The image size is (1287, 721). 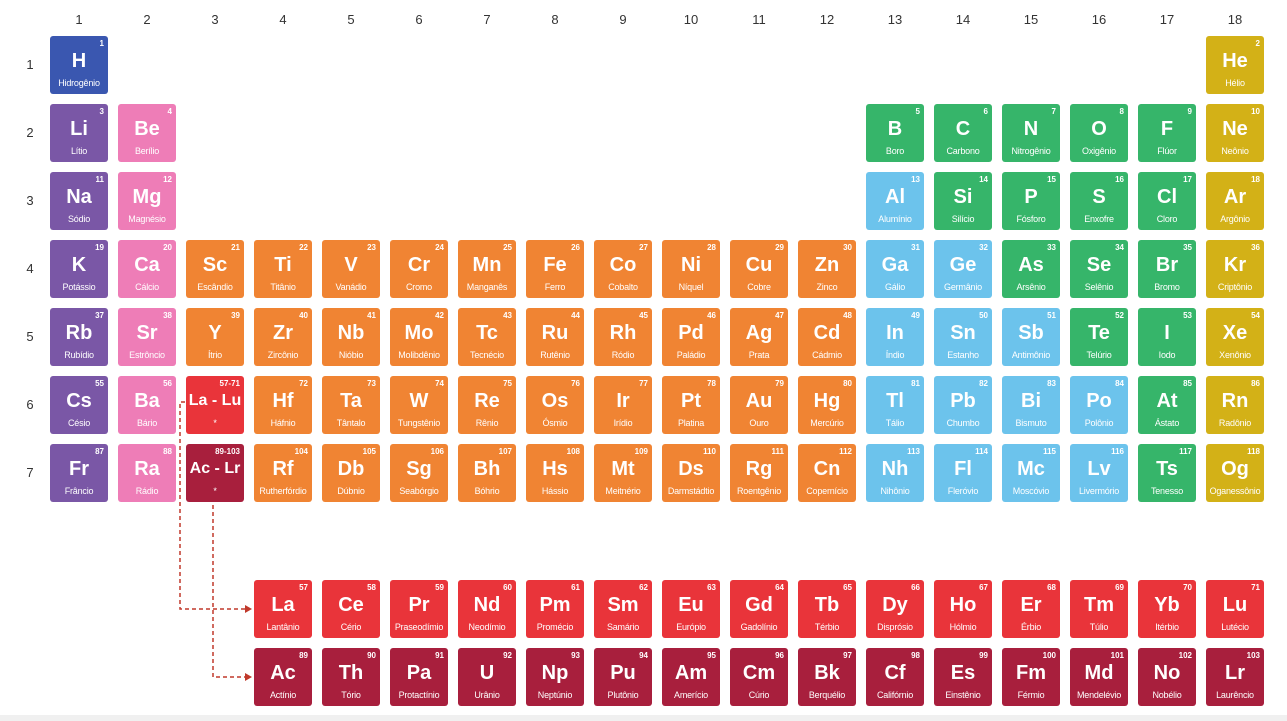 What do you see at coordinates (283, 405) in the screenshot?
I see `element-cell-hf: 72 Hf Háfnio` at bounding box center [283, 405].